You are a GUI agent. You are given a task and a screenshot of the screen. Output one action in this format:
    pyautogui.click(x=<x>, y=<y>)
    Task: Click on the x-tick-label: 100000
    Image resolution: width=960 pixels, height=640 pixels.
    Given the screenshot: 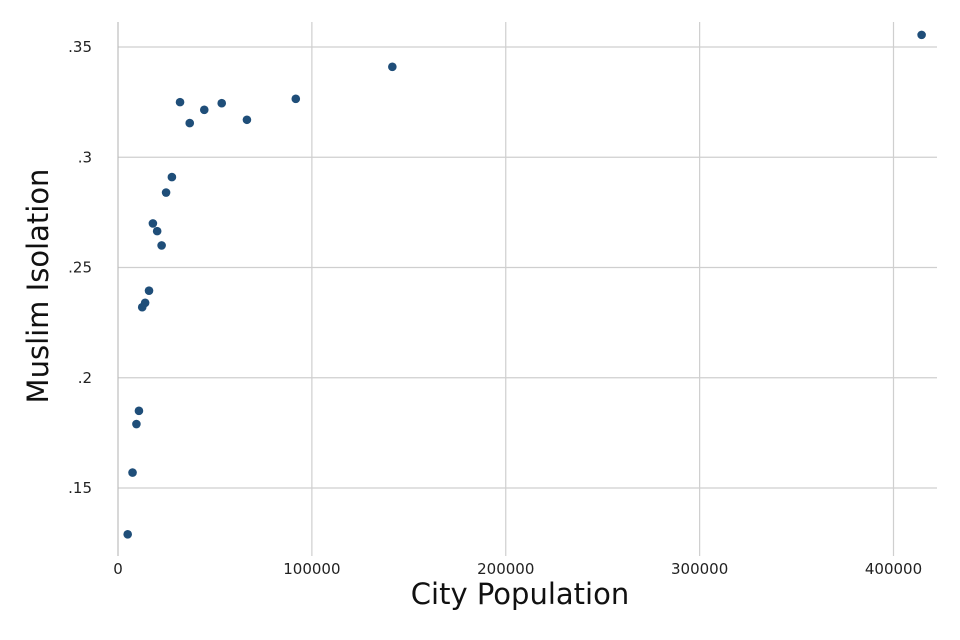 What is the action you would take?
    pyautogui.click(x=311, y=569)
    